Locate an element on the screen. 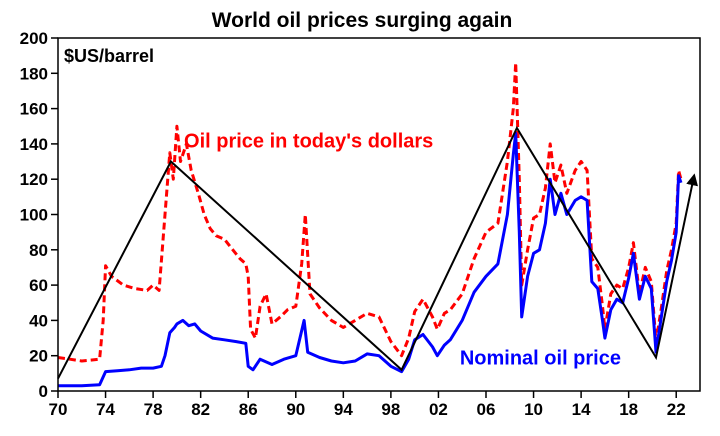  y-axis-ticks: 0 20 40 60 80 100 120 140 160 180 200 is located at coordinates (39, 215).